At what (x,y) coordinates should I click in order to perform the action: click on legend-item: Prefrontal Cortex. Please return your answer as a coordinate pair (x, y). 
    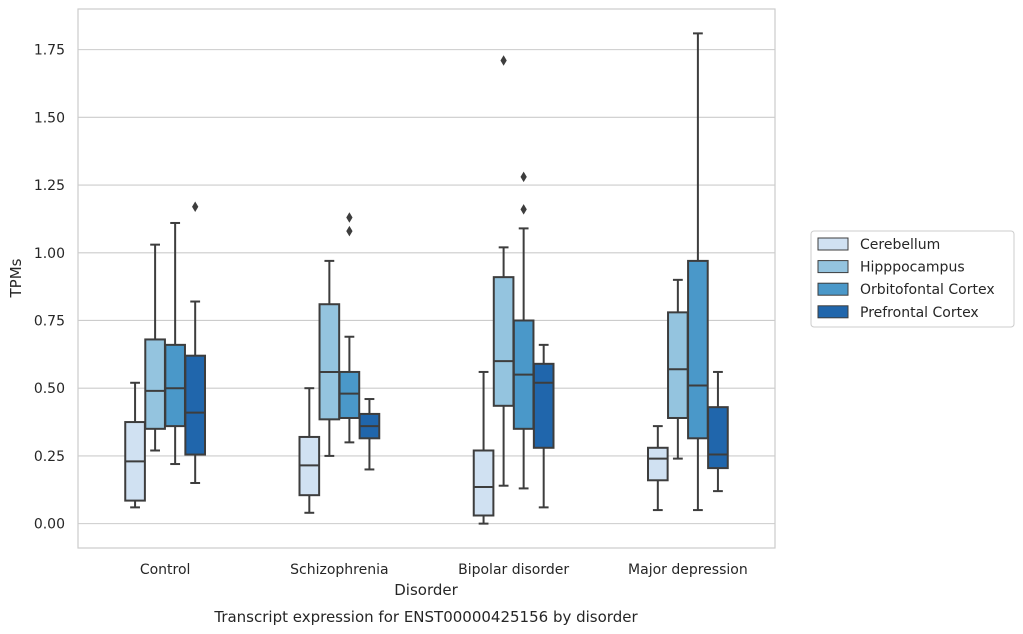
    Looking at the image, I should click on (898, 313).